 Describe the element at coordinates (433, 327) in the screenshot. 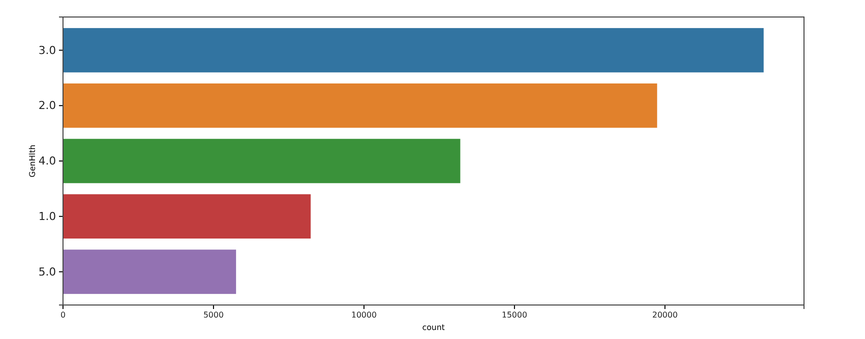

I see `x-axis-title: count` at that location.